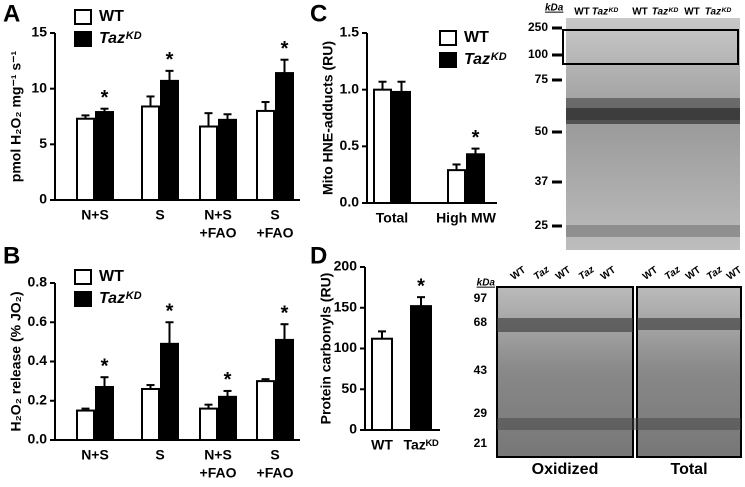 This screenshot has height=487, width=745. I want to click on y-tick-label: 0.4, so click(38, 360).